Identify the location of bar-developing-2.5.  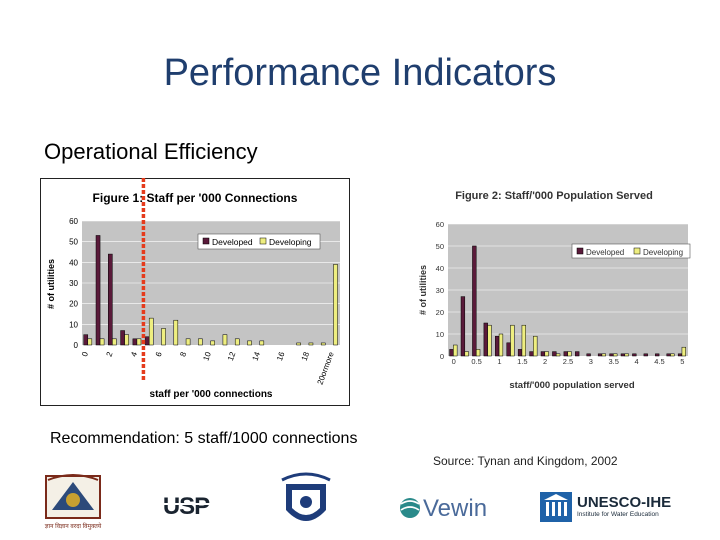
(569, 354).